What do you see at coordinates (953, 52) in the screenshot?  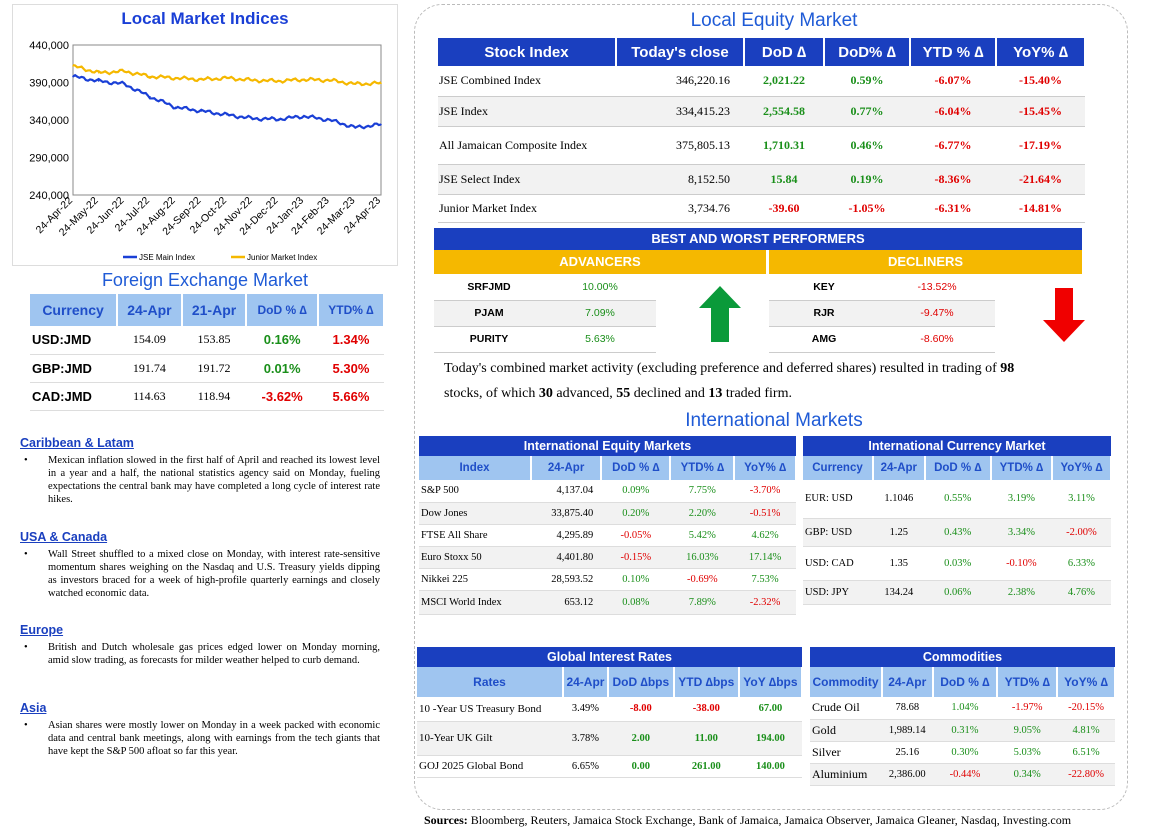 I see `leq-header-cell: YTD % ∆` at bounding box center [953, 52].